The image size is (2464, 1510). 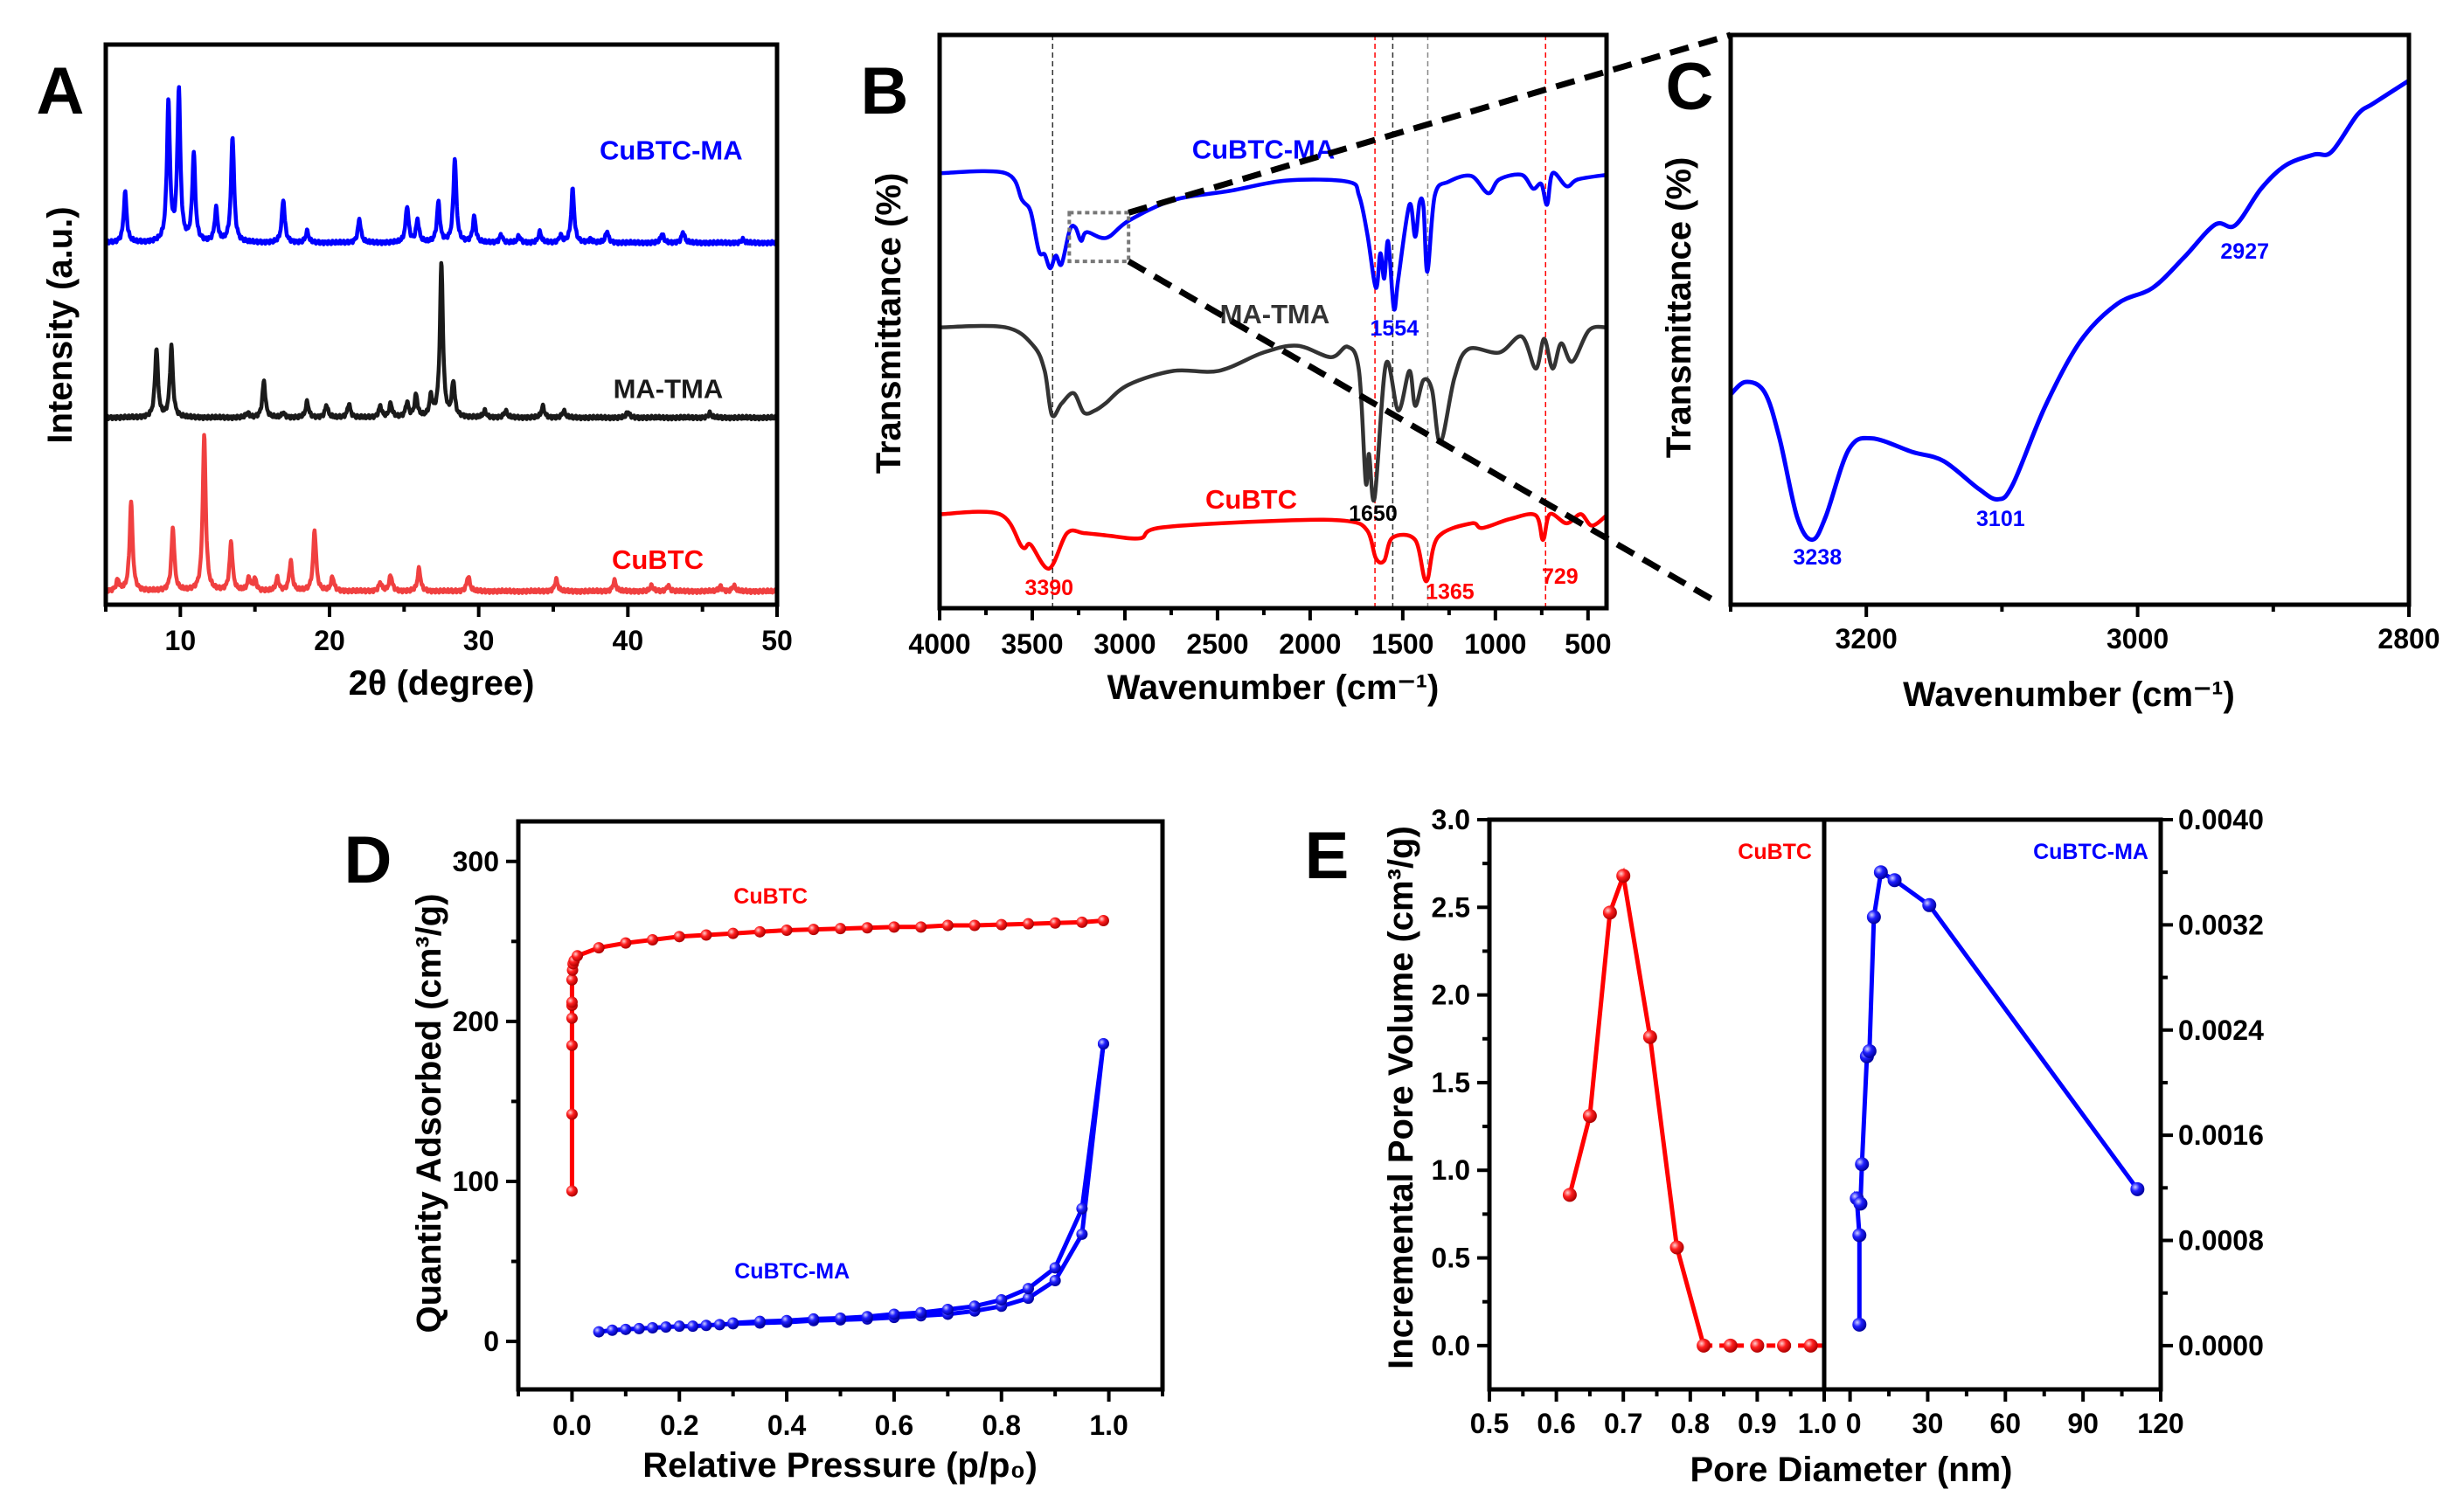 What do you see at coordinates (1310, 644) in the screenshot?
I see `x-tick-label: 2000` at bounding box center [1310, 644].